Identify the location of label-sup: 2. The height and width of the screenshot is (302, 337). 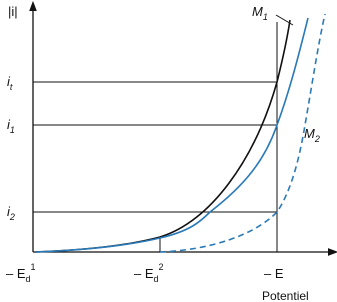
(161, 267).